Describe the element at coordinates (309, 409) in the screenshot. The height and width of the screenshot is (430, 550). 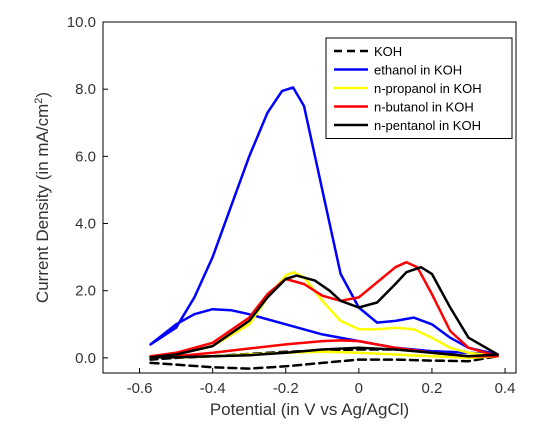
I see `x-axis-label: Potential (in V vs Ag/AgCl)` at that location.